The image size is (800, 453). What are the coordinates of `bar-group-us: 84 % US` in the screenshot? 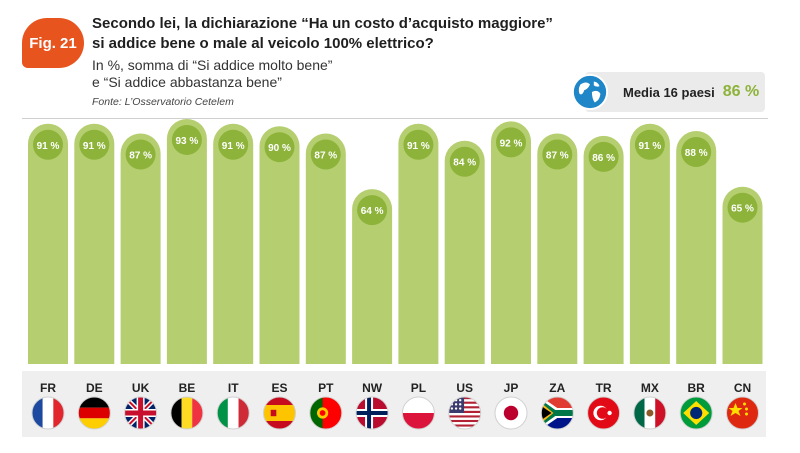 It's located at (464, 285).